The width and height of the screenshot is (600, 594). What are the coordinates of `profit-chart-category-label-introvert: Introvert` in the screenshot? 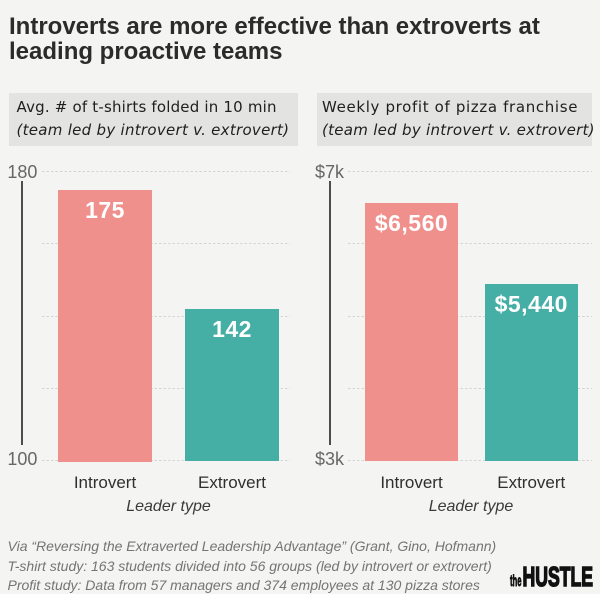 It's located at (411, 482).